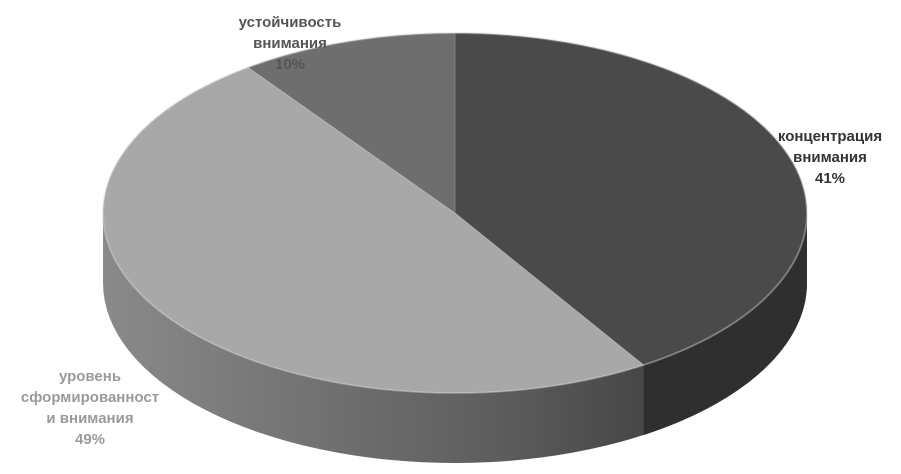 The image size is (901, 474). I want to click on slice-name-line: уровень, so click(90, 376).